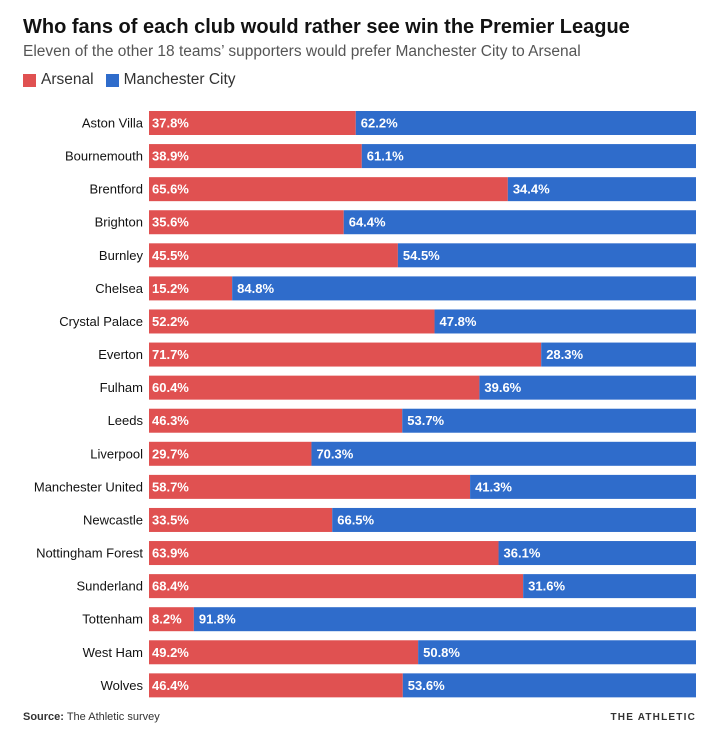 The image size is (706, 741). Describe the element at coordinates (276, 685) in the screenshot. I see `bar-arsenal-wolves` at that location.